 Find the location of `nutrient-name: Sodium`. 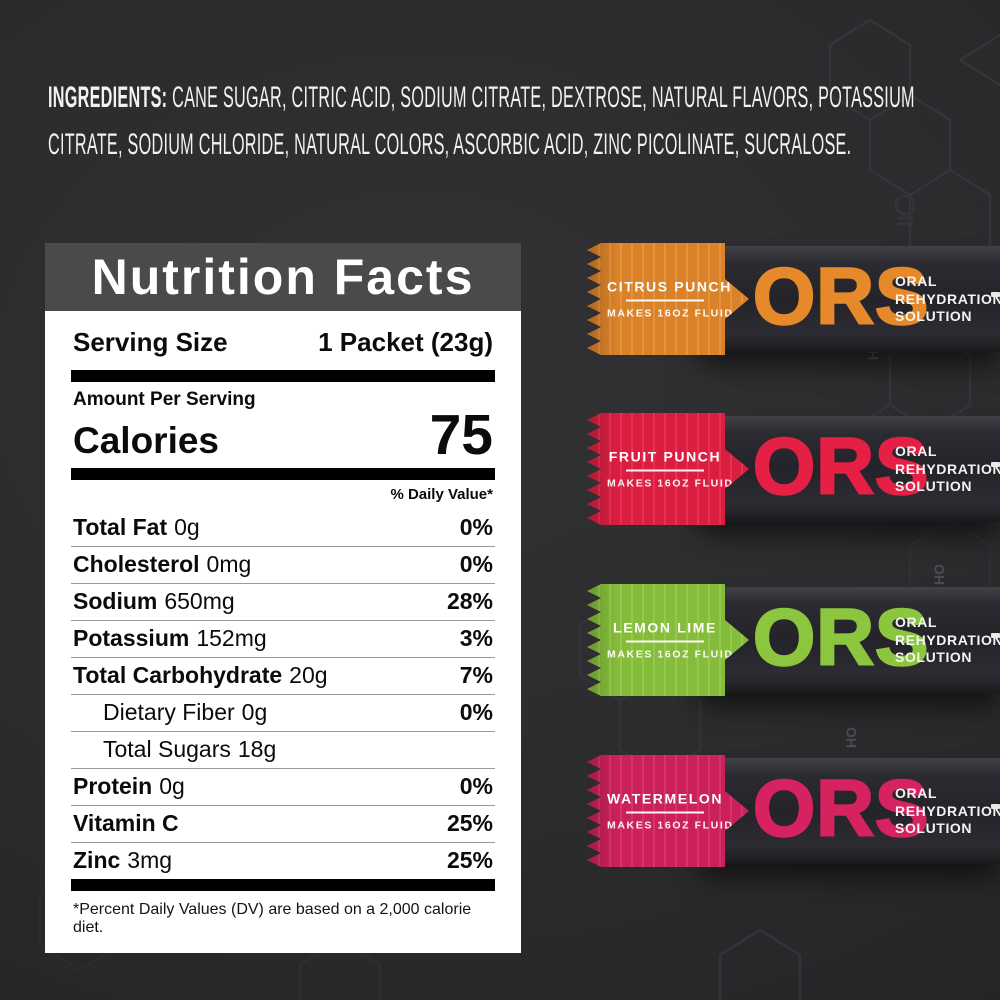

nutrient-name: Sodium is located at coordinates (115, 601).